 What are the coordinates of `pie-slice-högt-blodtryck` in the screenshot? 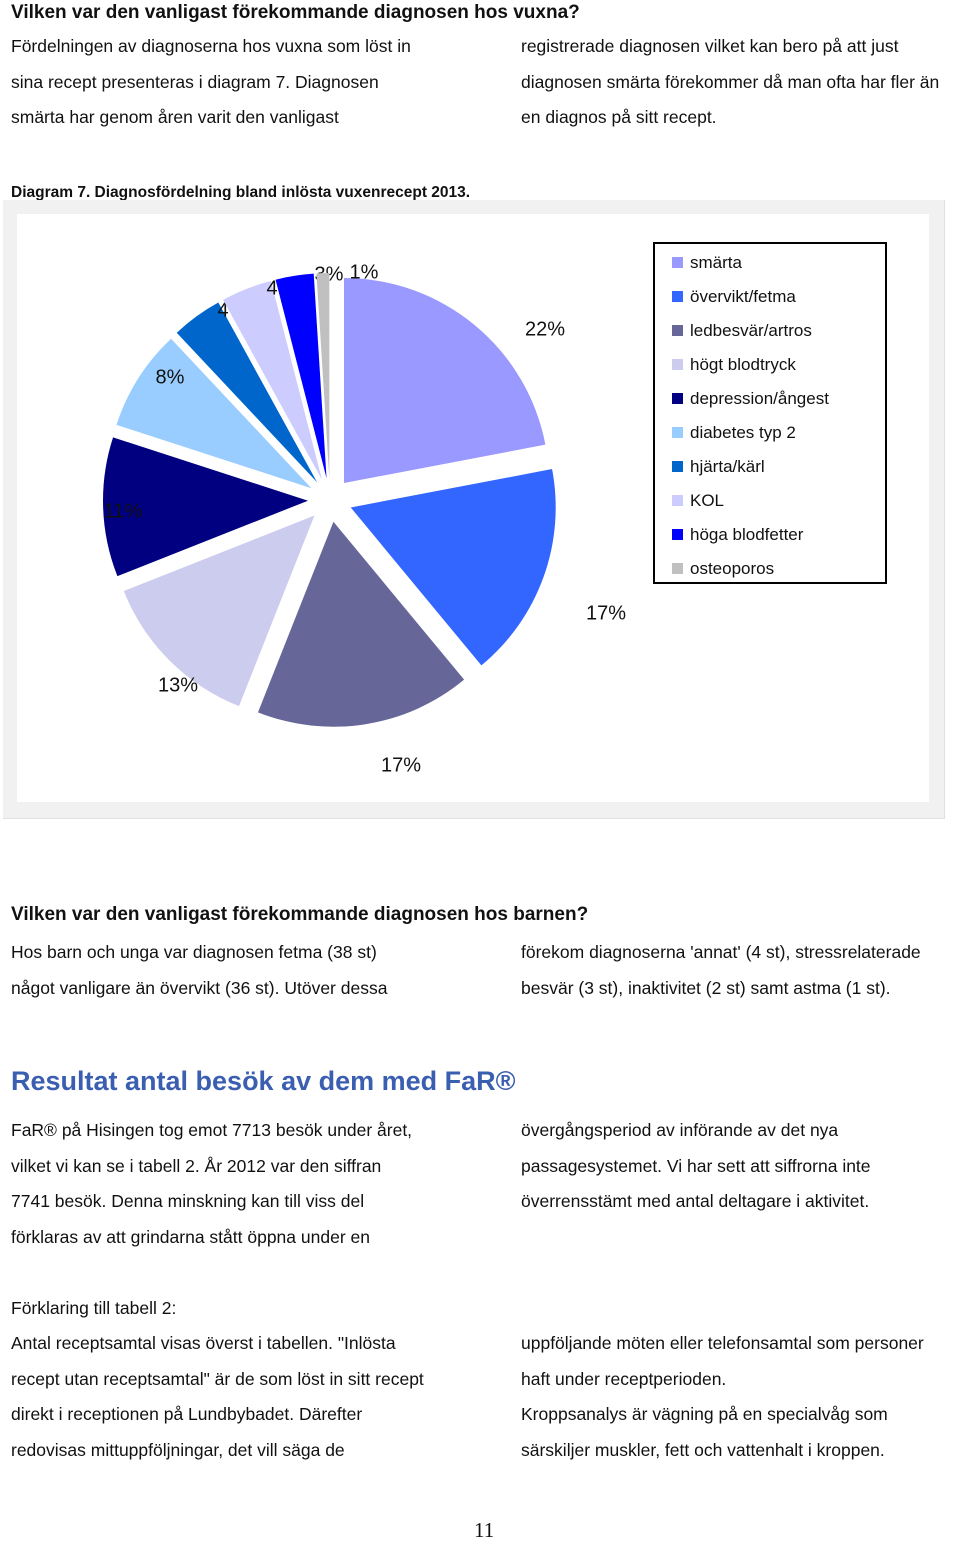 It's located at (219, 611).